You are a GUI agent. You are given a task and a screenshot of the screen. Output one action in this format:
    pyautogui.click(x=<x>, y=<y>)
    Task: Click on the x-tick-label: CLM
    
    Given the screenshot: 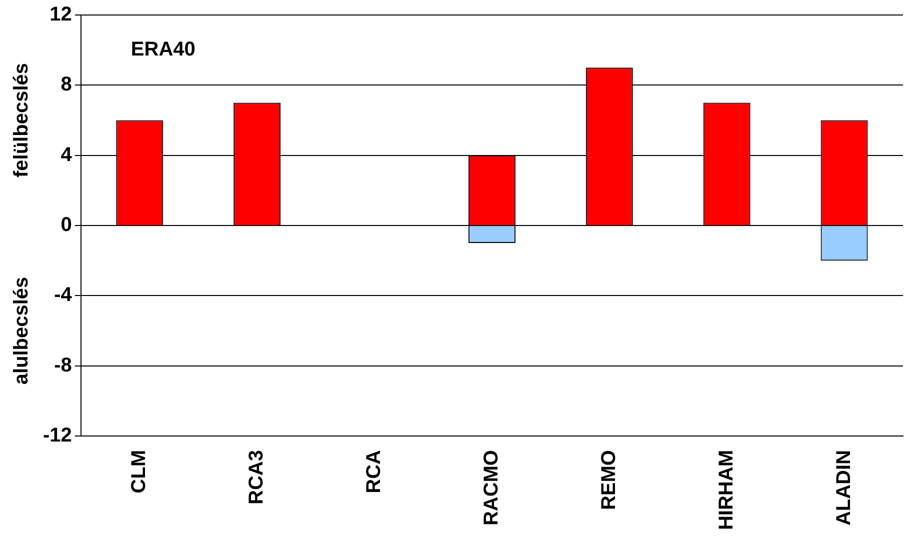 What is the action you would take?
    pyautogui.click(x=139, y=472)
    